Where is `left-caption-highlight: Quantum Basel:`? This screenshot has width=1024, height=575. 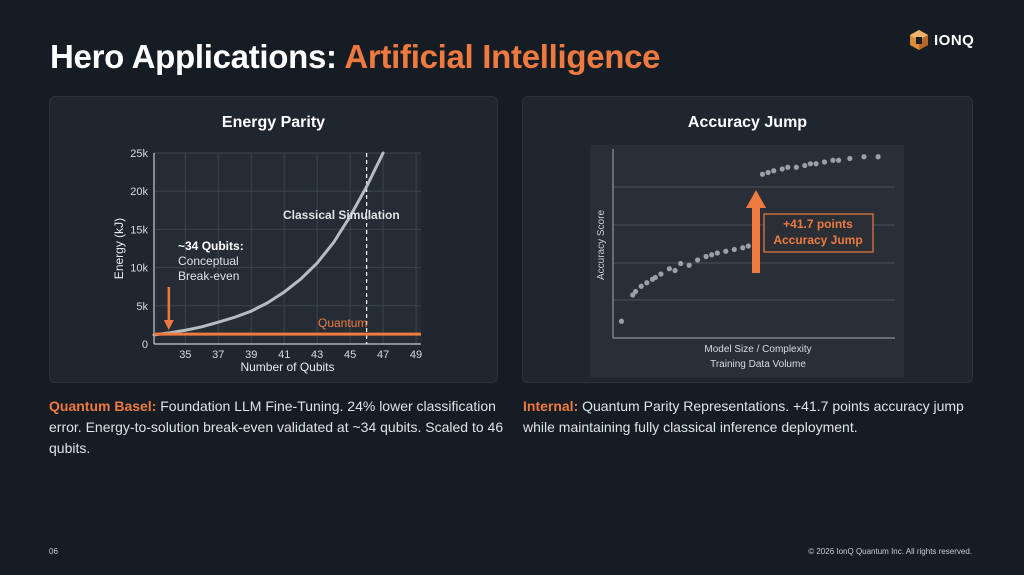 left-caption-highlight: Quantum Basel: is located at coordinates (103, 406).